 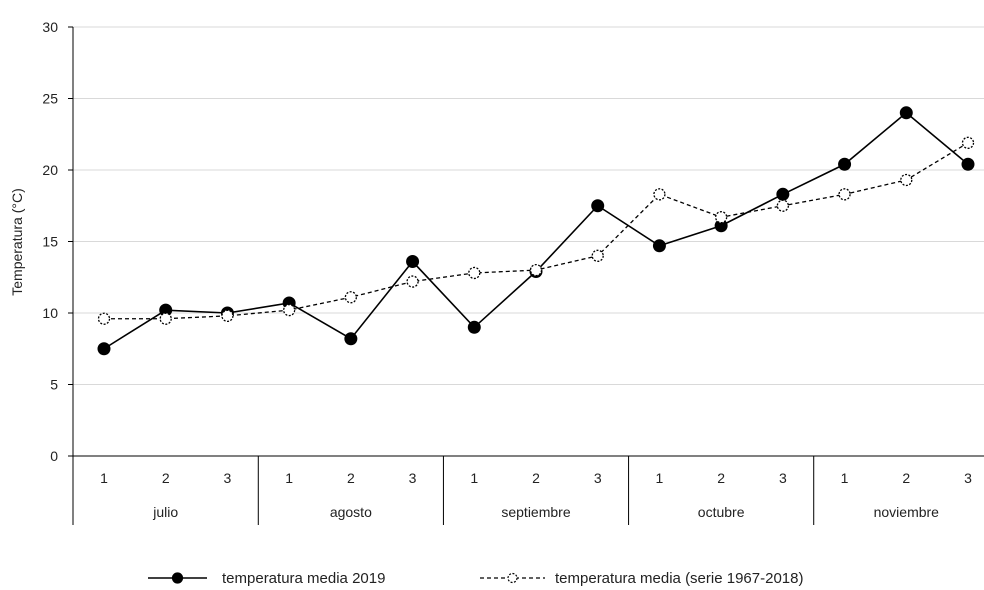 What do you see at coordinates (50, 99) in the screenshot?
I see `y-tick-label: 25` at bounding box center [50, 99].